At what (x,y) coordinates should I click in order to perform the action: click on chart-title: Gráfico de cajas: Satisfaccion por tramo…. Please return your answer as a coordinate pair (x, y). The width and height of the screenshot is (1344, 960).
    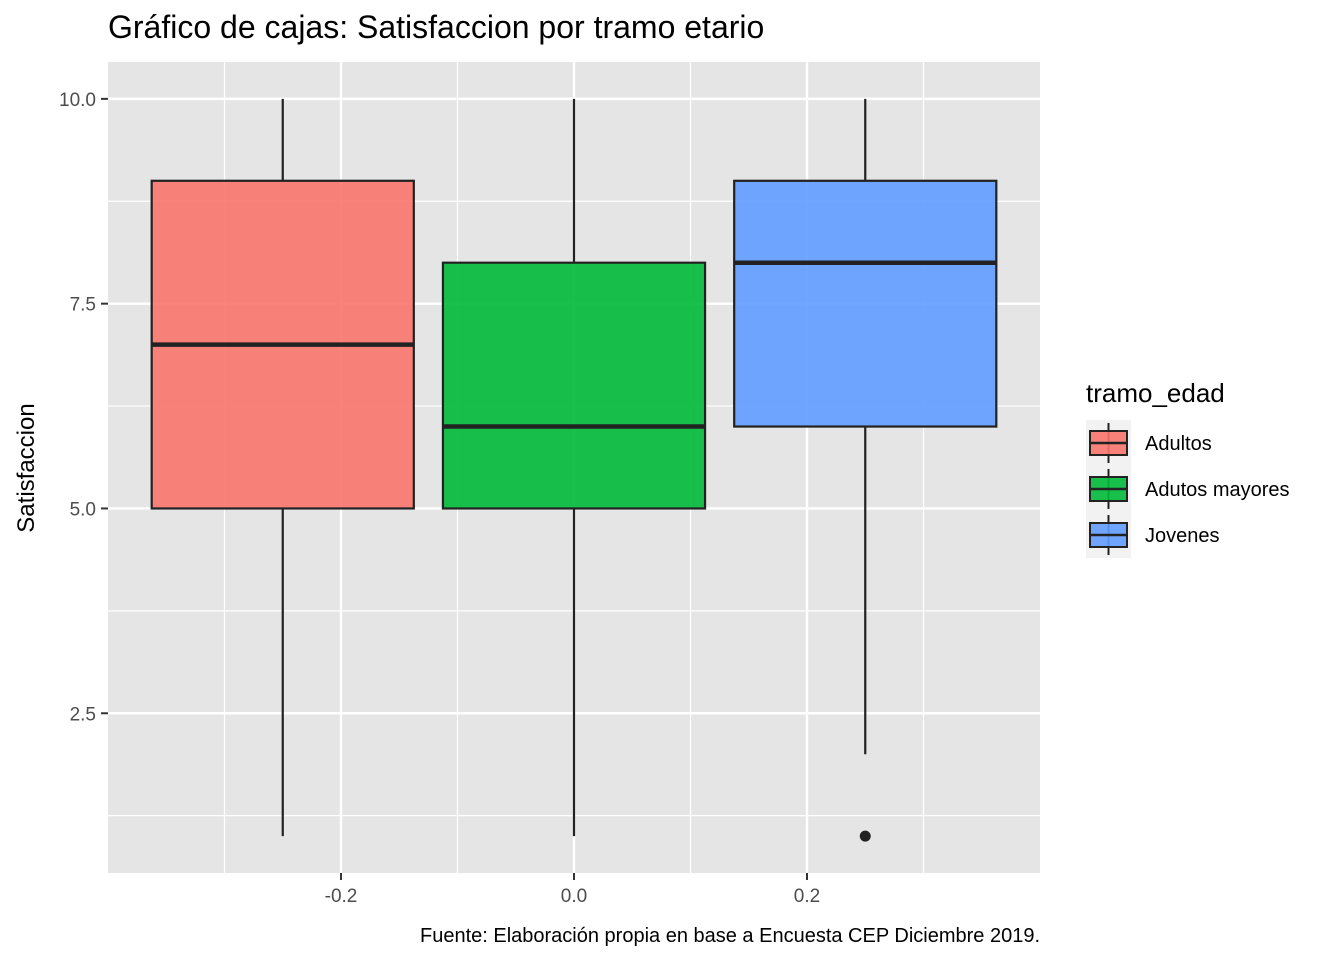
    Looking at the image, I should click on (436, 27).